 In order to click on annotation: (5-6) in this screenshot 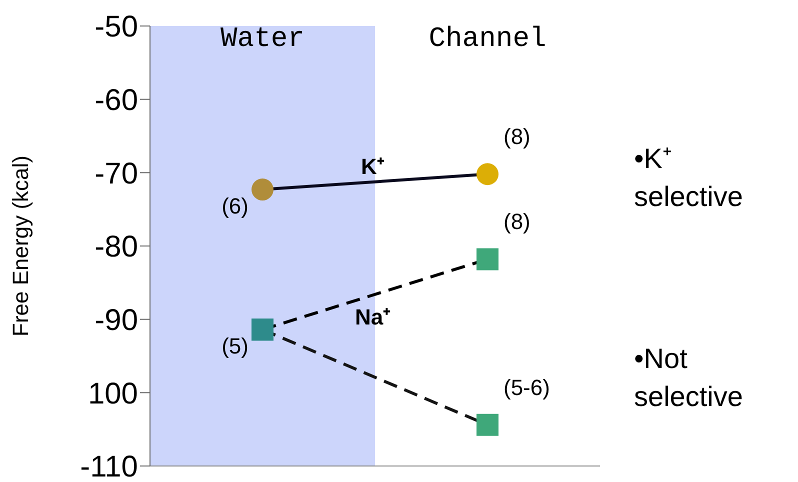, I will do `click(527, 387)`.